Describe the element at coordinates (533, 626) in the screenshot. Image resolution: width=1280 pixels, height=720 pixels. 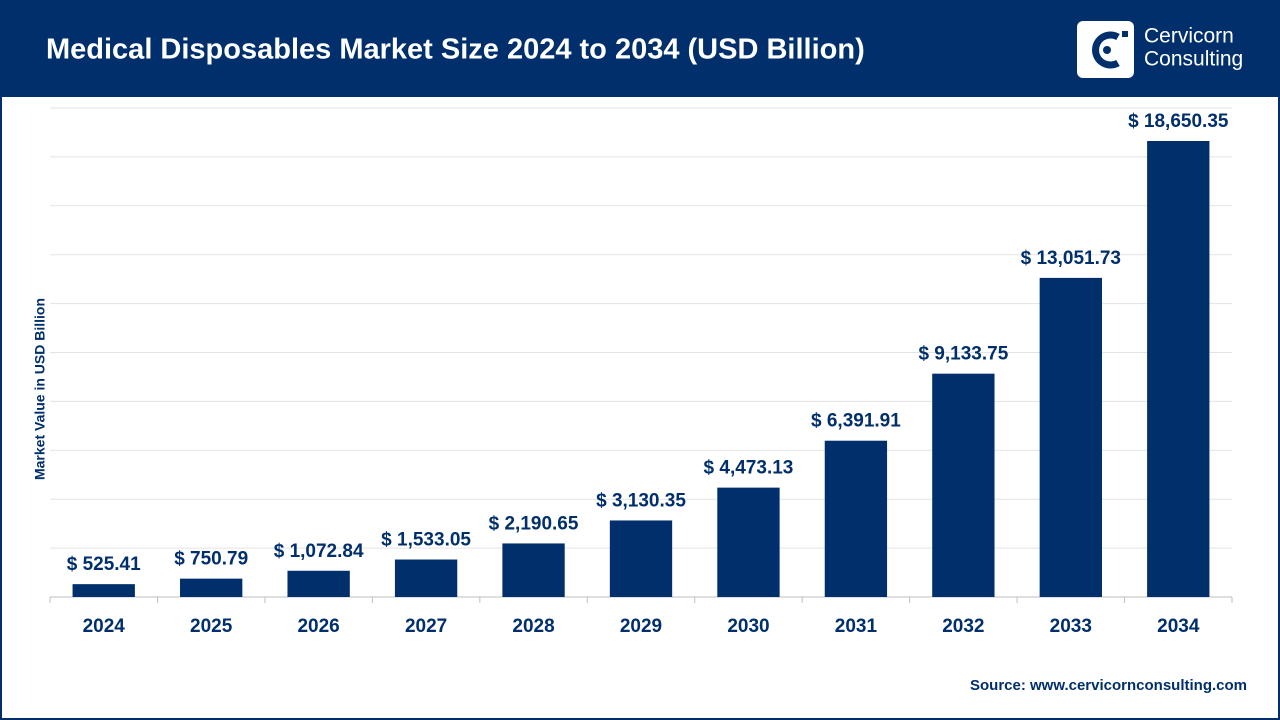
I see `x-tick-label: 2028` at that location.